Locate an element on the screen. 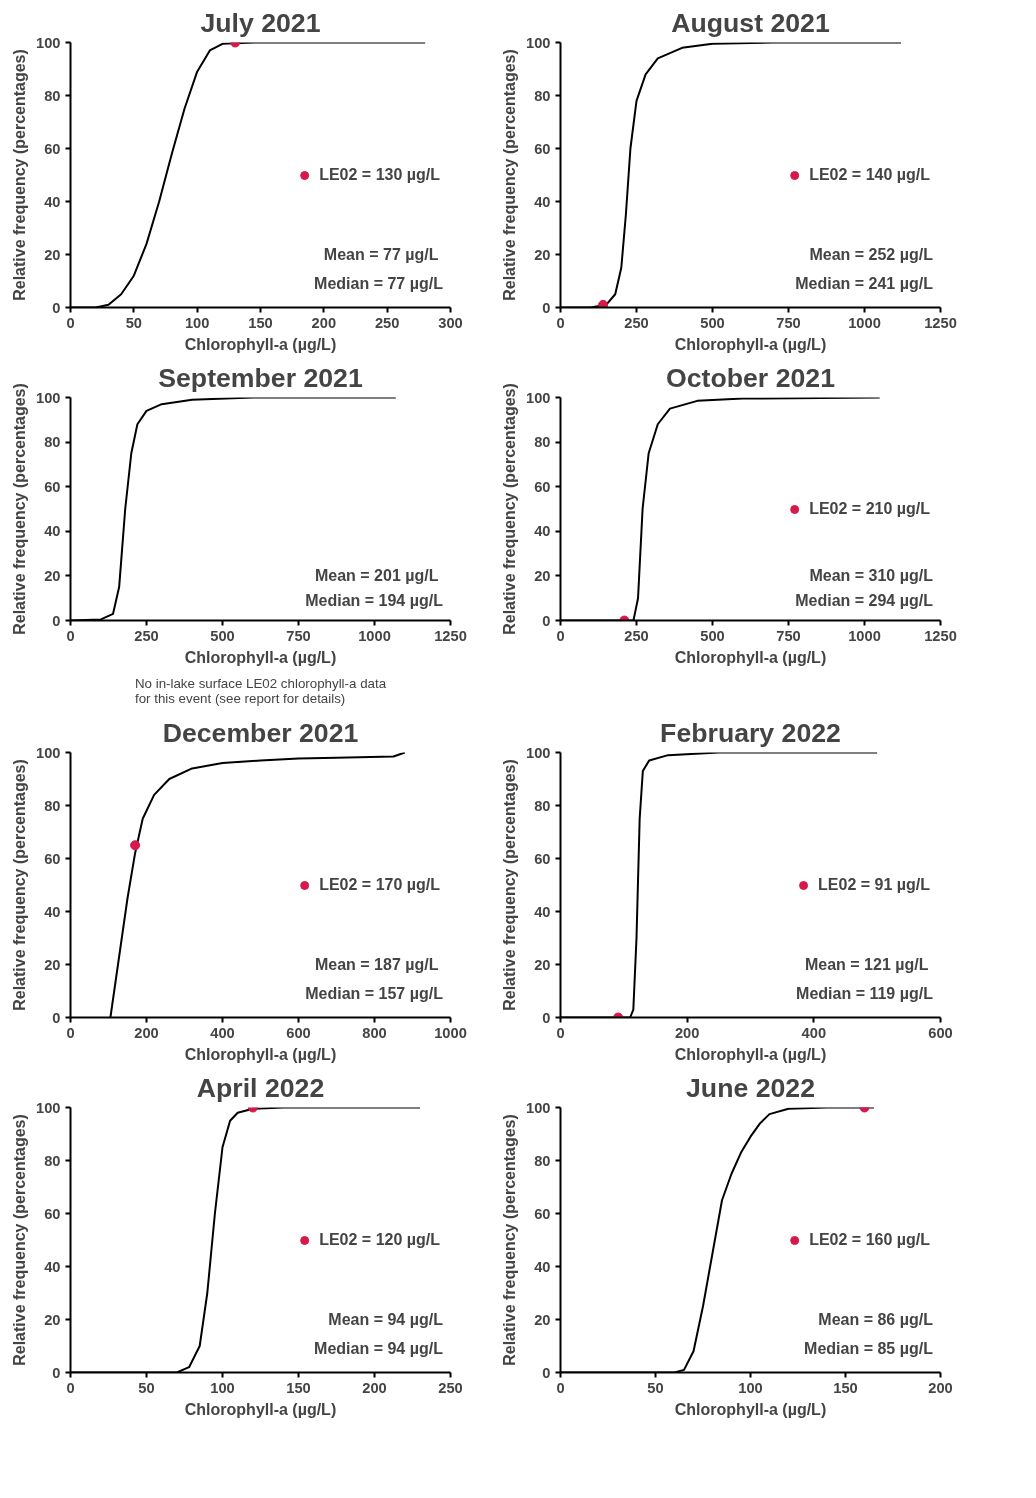 The width and height of the screenshot is (1036, 1498). annotation: Median = 94 µg/L is located at coordinates (379, 1349).